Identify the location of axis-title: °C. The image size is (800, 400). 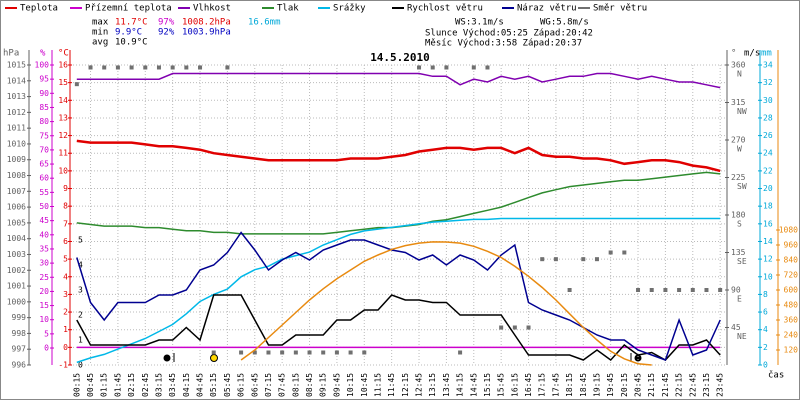
(63, 54).